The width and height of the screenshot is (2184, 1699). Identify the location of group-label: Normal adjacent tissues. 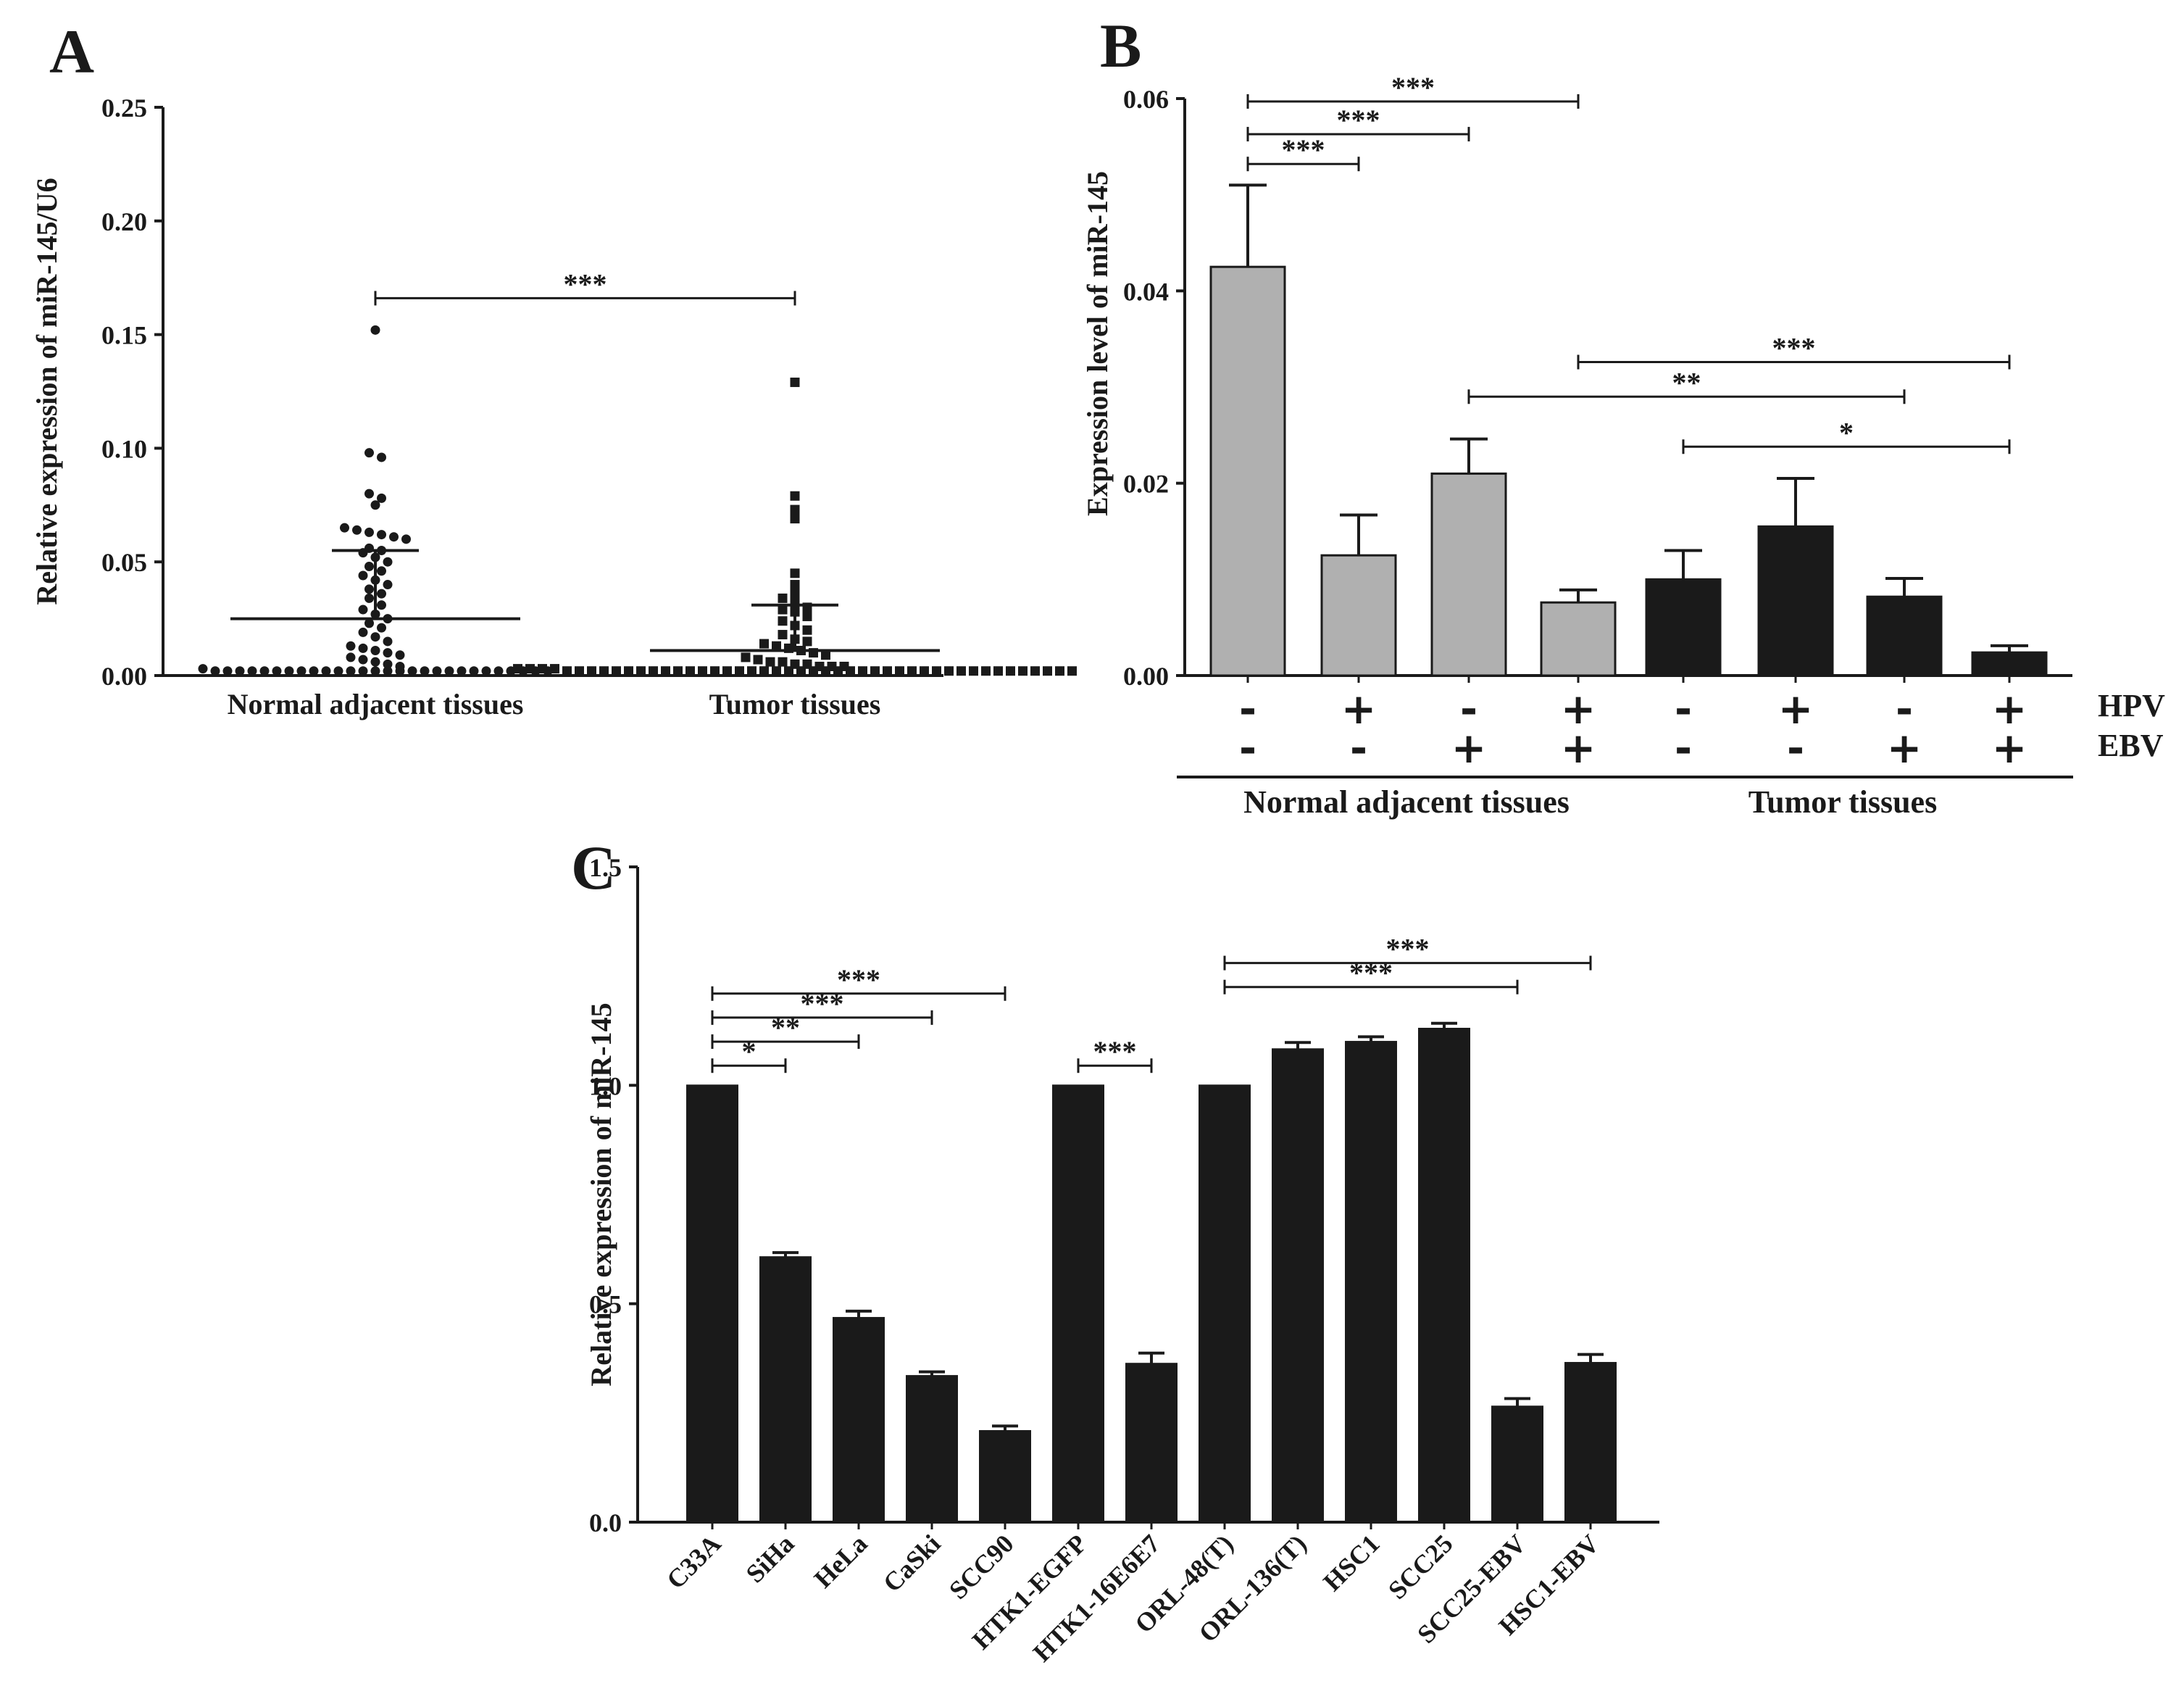
(1406, 802).